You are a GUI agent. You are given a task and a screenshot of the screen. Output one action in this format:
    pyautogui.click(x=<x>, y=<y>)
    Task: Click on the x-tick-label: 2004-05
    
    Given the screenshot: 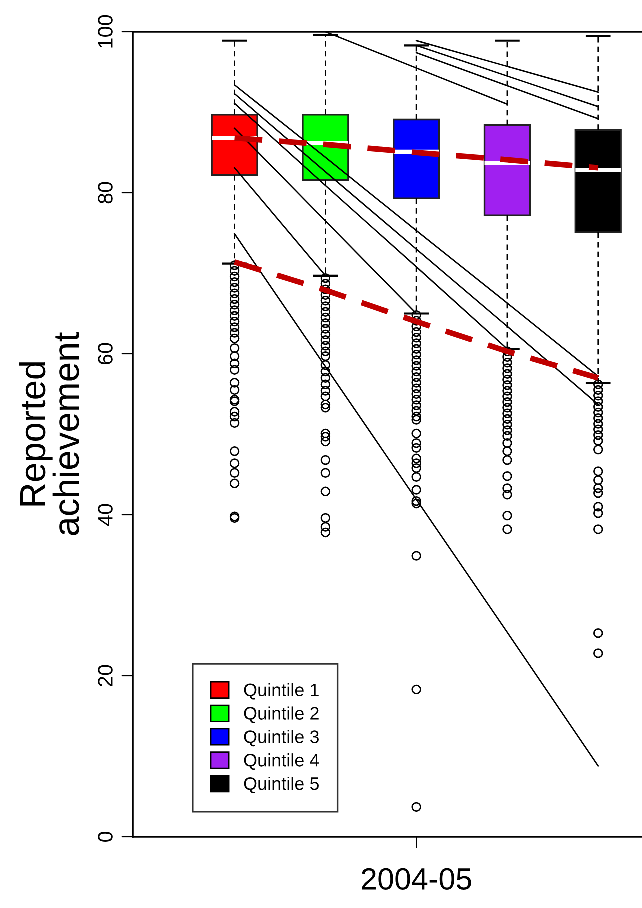 What is the action you would take?
    pyautogui.click(x=417, y=879)
    